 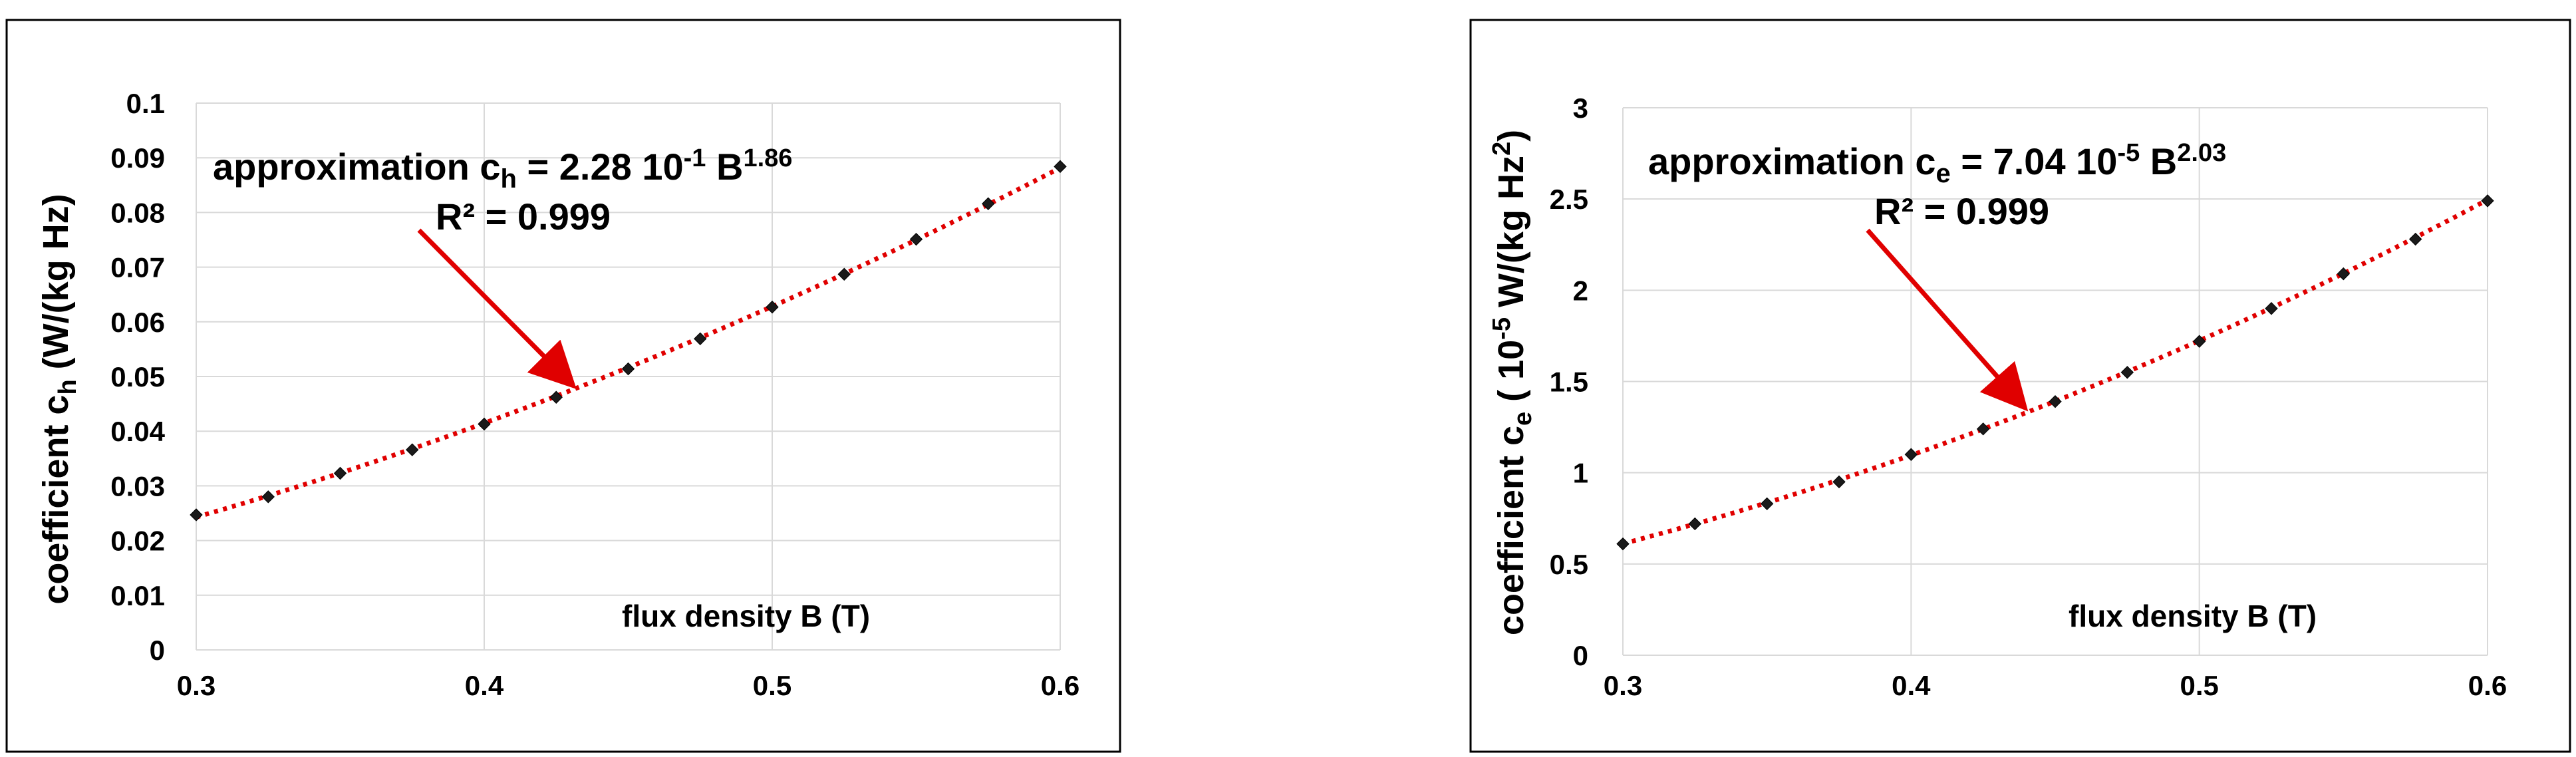 I want to click on y-tick-label: 0.5, so click(x=1569, y=564).